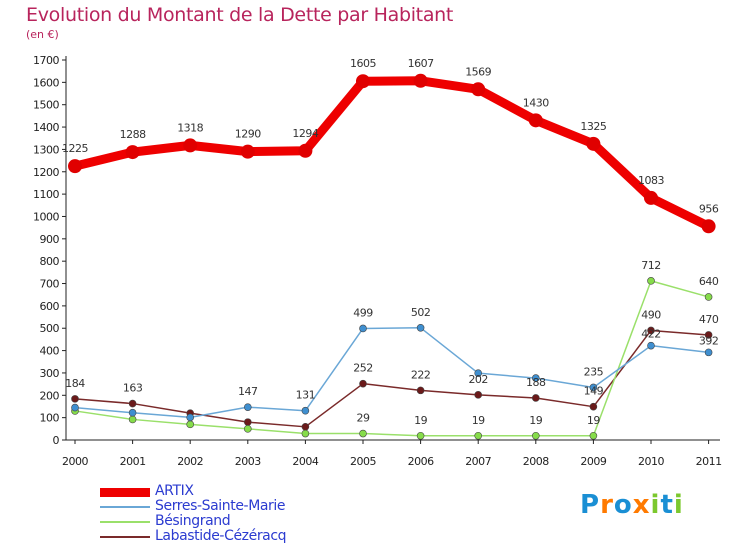  Describe the element at coordinates (305, 133) in the screenshot. I see `data-label: 1294` at that location.